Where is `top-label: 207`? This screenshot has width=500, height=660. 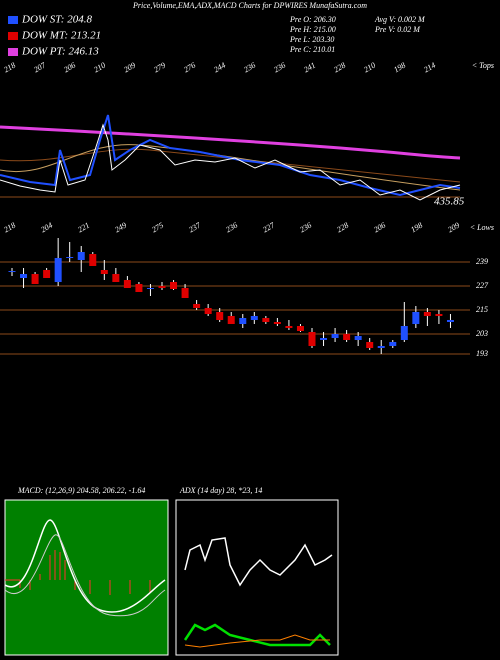 top-label: 207 is located at coordinates (40, 67).